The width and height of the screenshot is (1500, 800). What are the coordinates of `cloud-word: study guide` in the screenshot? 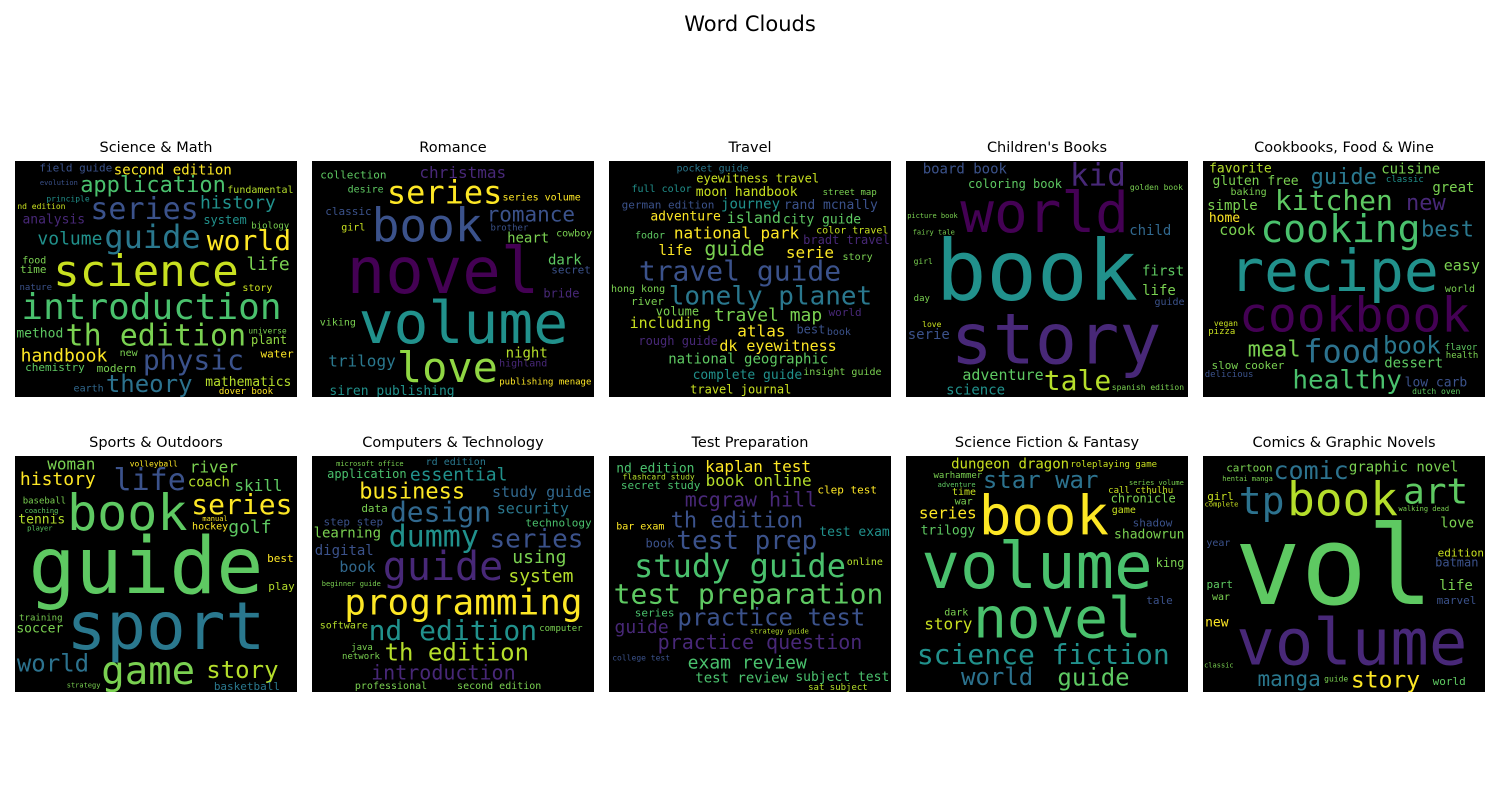 It's located at (541, 492).